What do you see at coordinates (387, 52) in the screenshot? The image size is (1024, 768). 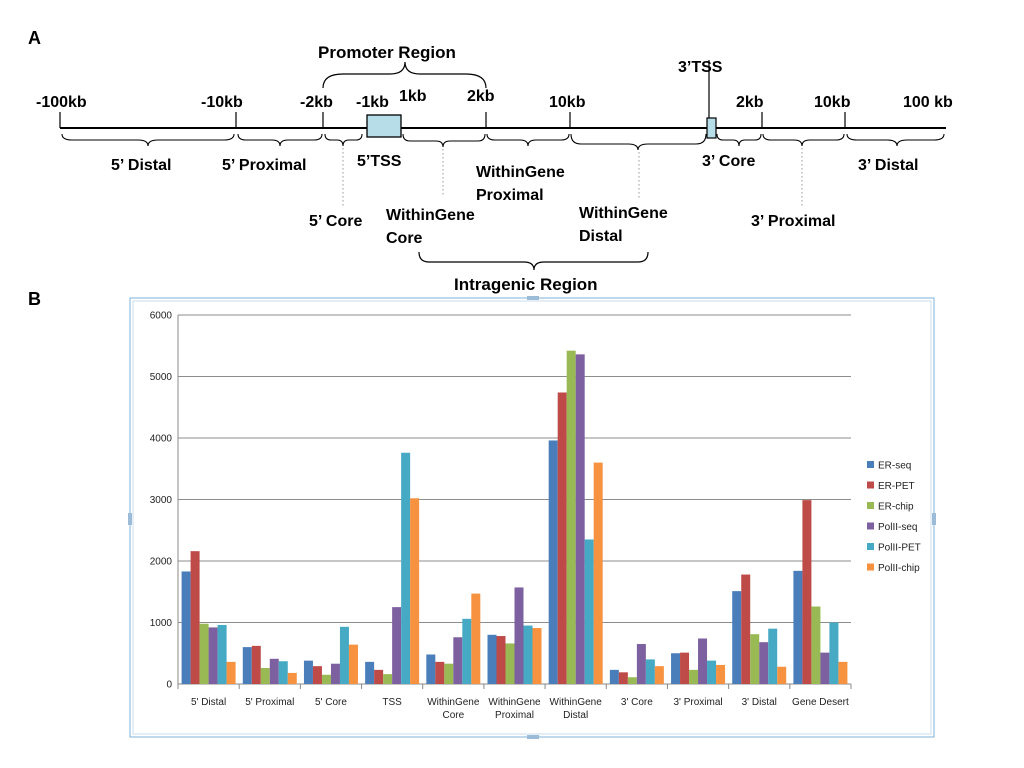 I see `promoter-region-label: Promoter Region` at bounding box center [387, 52].